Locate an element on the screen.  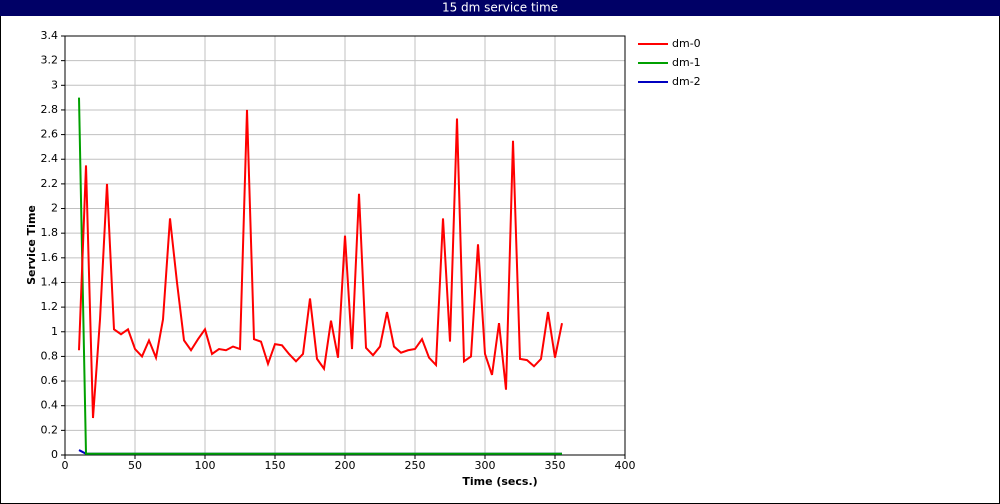
y-tick-label: 3 is located at coordinates (54, 84).